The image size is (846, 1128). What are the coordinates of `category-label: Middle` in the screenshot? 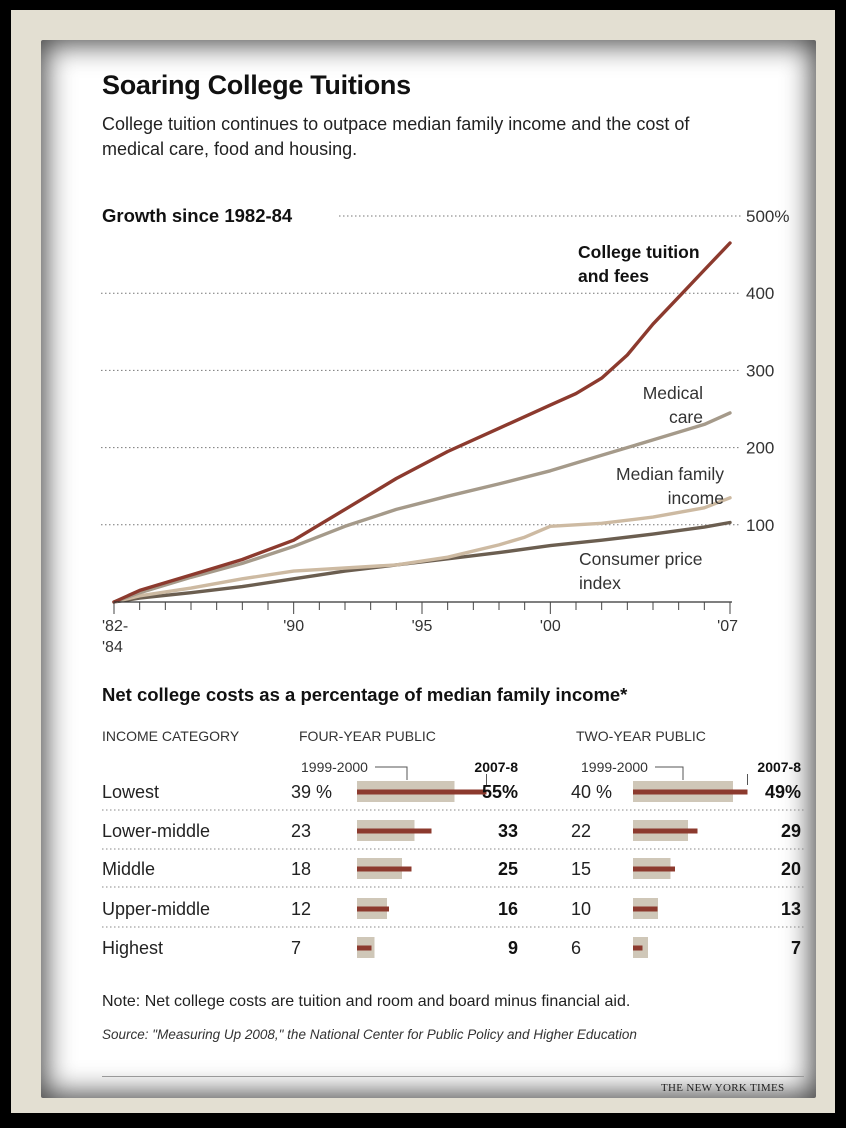 It's located at (128, 869).